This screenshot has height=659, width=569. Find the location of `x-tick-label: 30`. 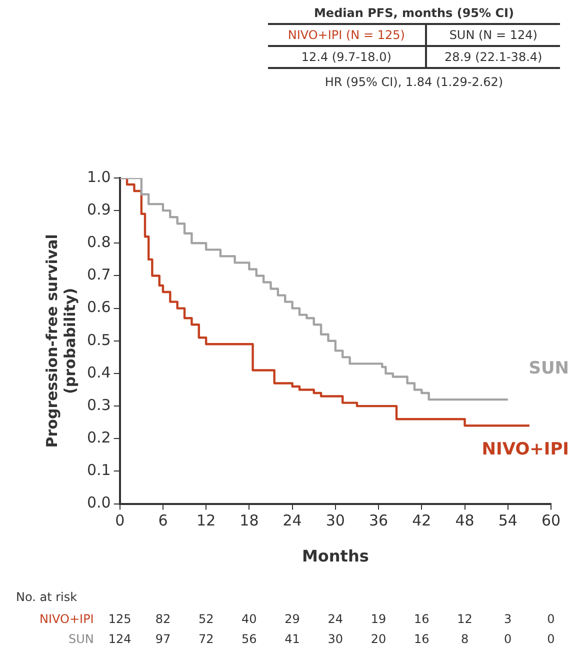

x-tick-label: 30 is located at coordinates (335, 521).